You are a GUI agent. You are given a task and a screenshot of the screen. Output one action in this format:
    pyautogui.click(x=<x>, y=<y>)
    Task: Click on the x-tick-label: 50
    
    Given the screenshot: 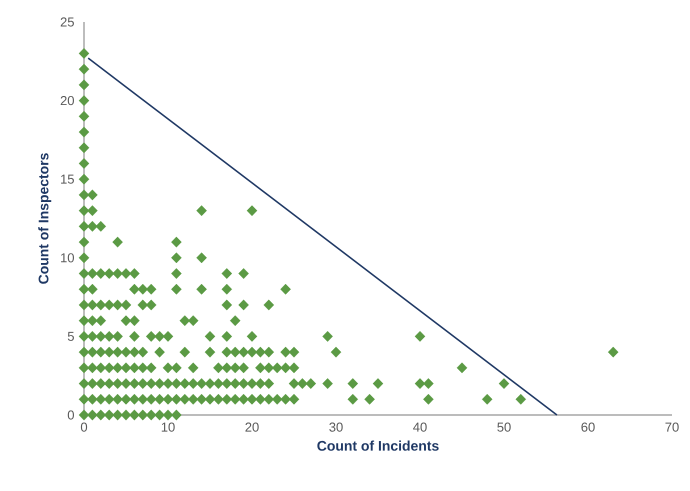 What is the action you would take?
    pyautogui.click(x=504, y=427)
    